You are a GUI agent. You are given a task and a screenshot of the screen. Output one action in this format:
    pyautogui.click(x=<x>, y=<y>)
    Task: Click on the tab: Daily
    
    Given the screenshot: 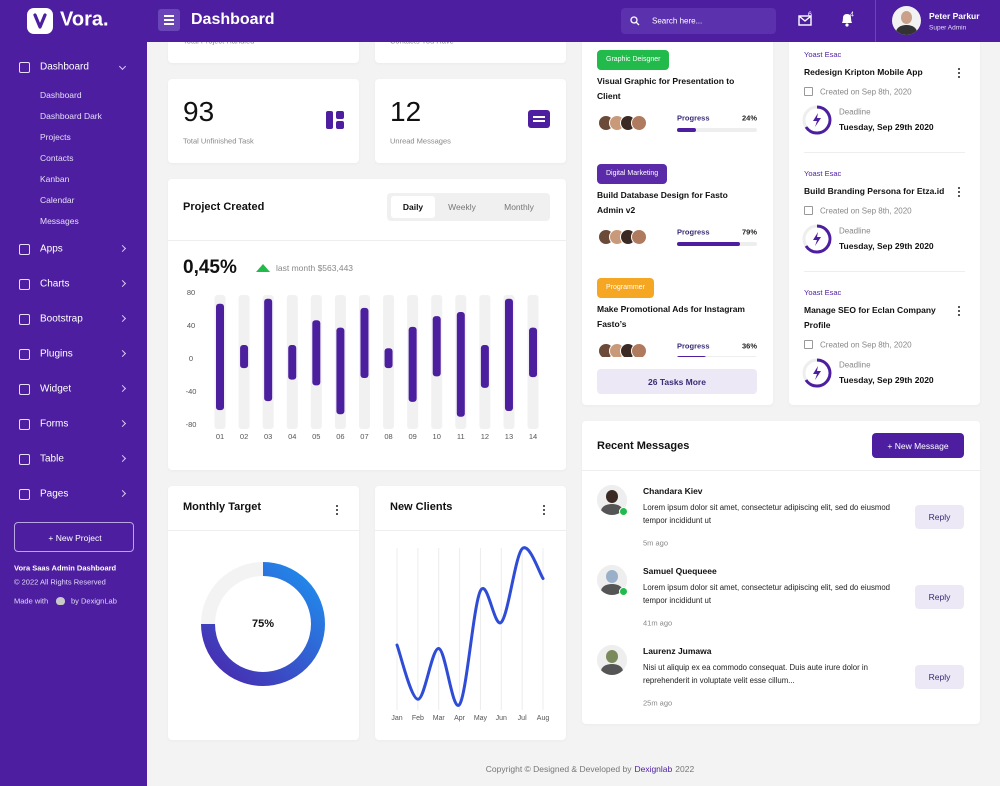 What is the action you would take?
    pyautogui.click(x=413, y=207)
    